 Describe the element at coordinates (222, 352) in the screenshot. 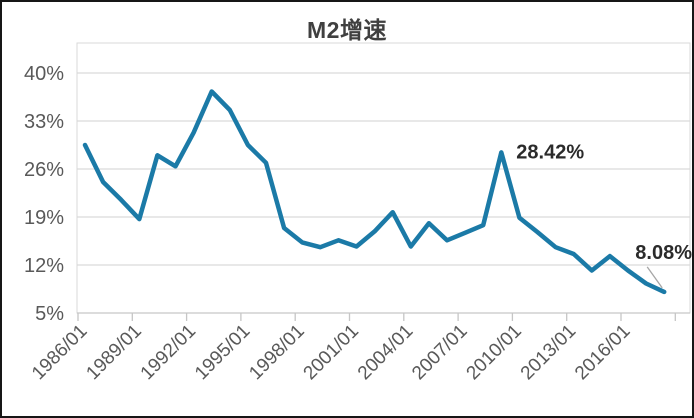

I see `x-tick-label: 1995/01` at that location.